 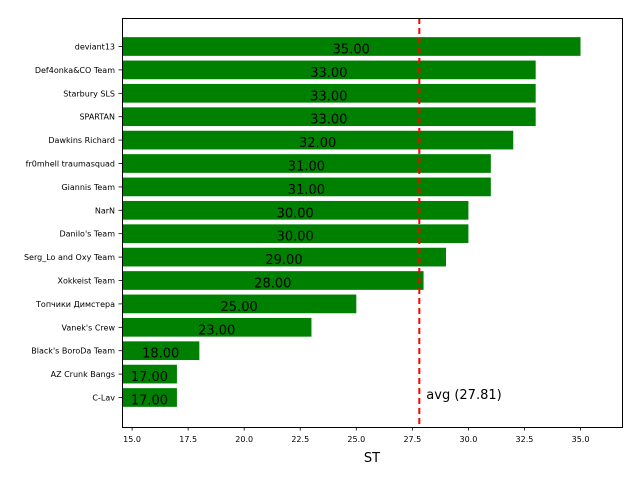 What do you see at coordinates (300, 439) in the screenshot?
I see `x-tick-label: 22.5` at bounding box center [300, 439].